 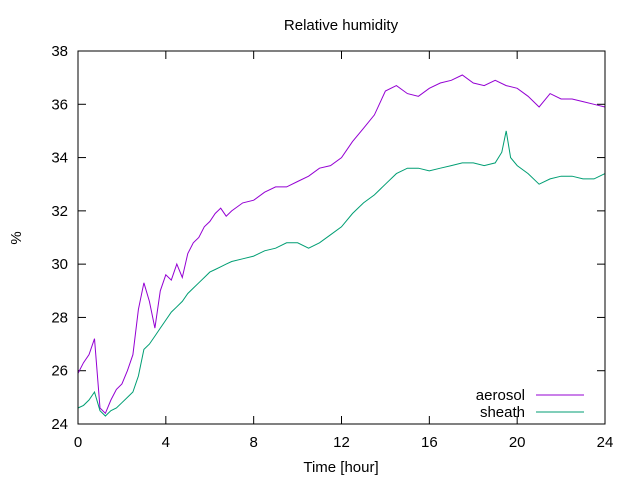 What do you see at coordinates (429, 442) in the screenshot?
I see `x-tick-label: 16` at bounding box center [429, 442].